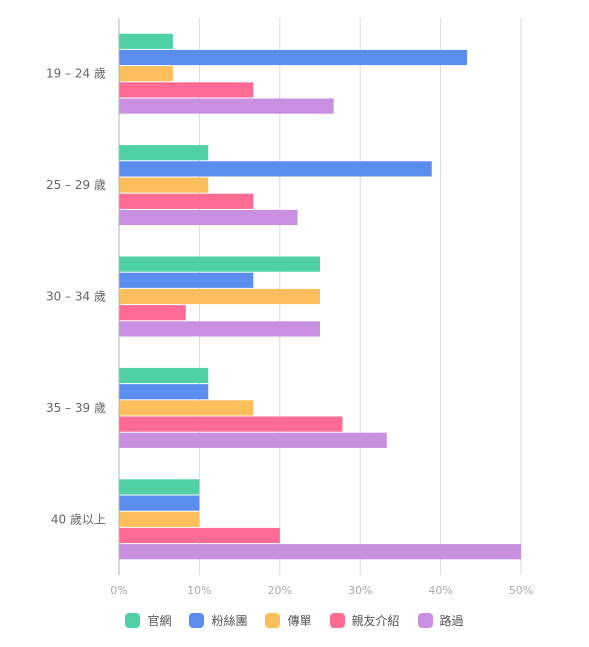 This screenshot has height=647, width=589. What do you see at coordinates (521, 590) in the screenshot?
I see `x-tick-label: 50%` at bounding box center [521, 590].